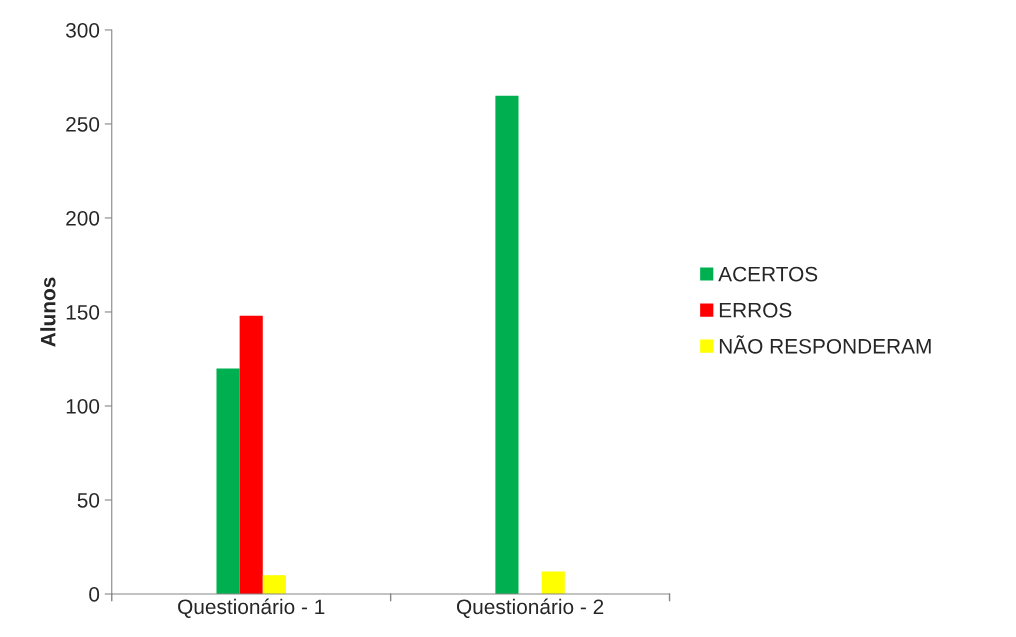 The image size is (1016, 637). Describe the element at coordinates (251, 608) in the screenshot. I see `x-tick-label: Questionário - 1` at that location.